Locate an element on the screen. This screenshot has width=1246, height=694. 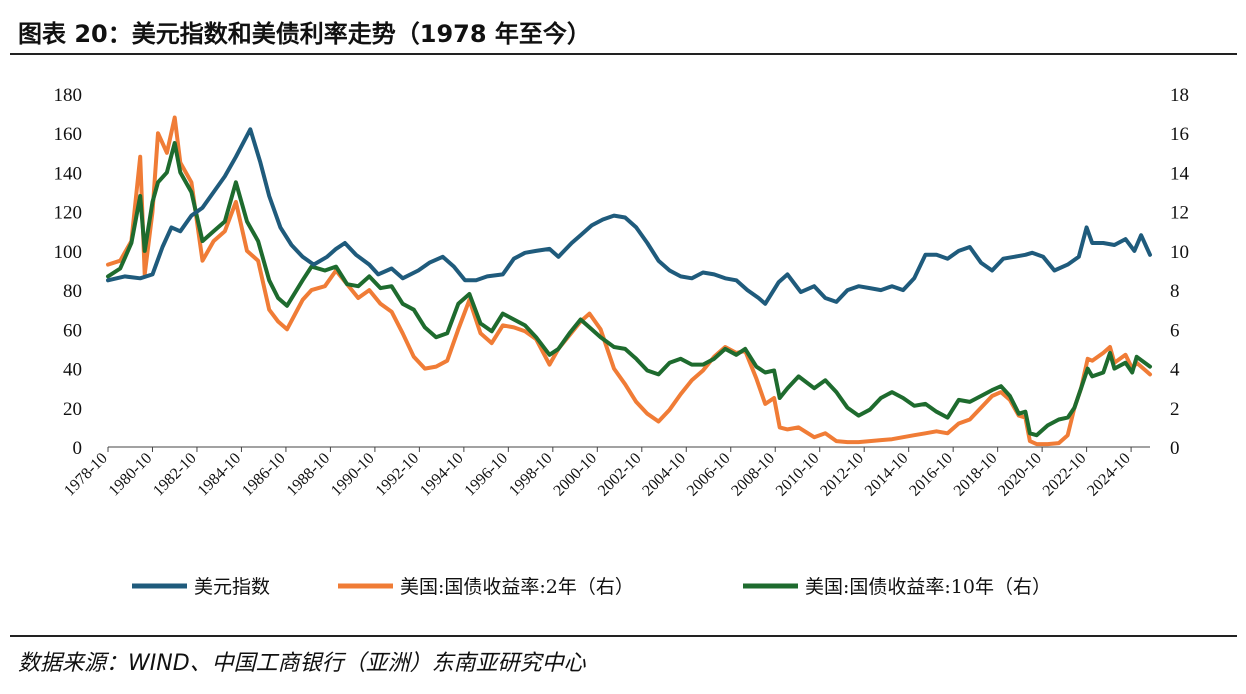
y-right-tick-label: 18 is located at coordinates (1179, 95).